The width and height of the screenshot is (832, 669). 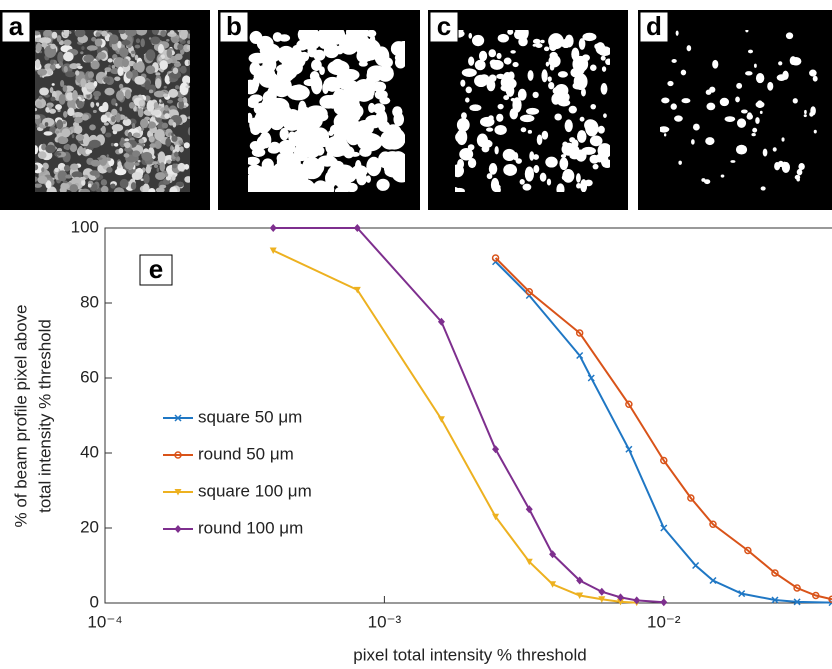 What do you see at coordinates (20, 415) in the screenshot?
I see `y-axis-label: % of beam profile pixel above` at bounding box center [20, 415].